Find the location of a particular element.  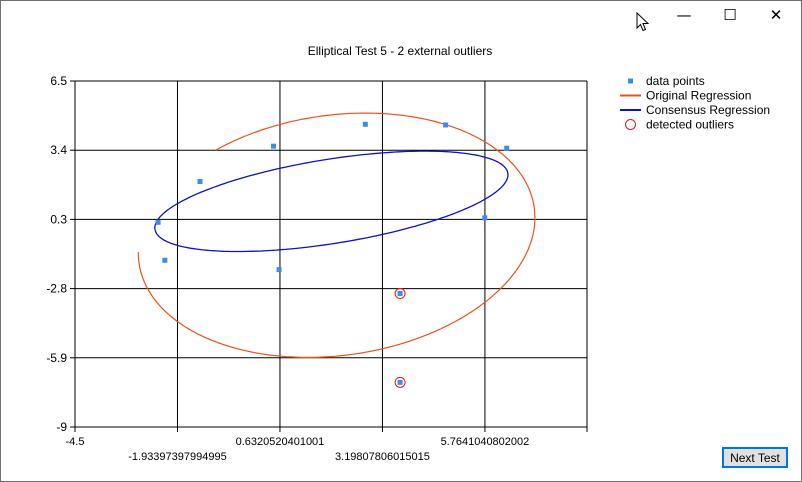

legend-label: Original Regression is located at coordinates (698, 96).